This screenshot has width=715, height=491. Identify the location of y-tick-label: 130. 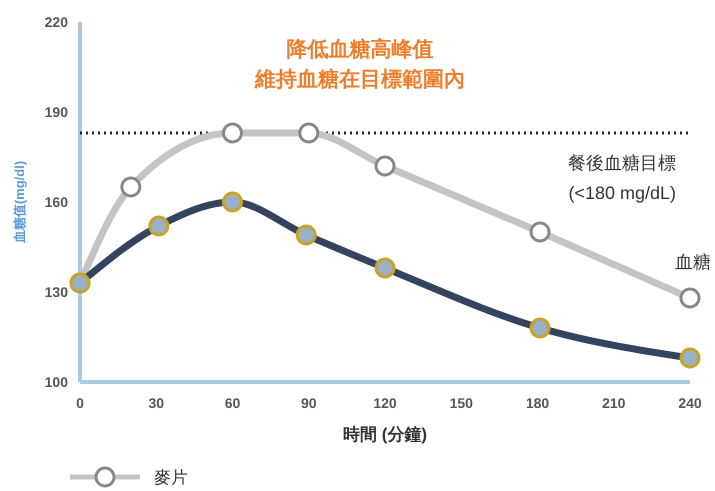
(56, 292).